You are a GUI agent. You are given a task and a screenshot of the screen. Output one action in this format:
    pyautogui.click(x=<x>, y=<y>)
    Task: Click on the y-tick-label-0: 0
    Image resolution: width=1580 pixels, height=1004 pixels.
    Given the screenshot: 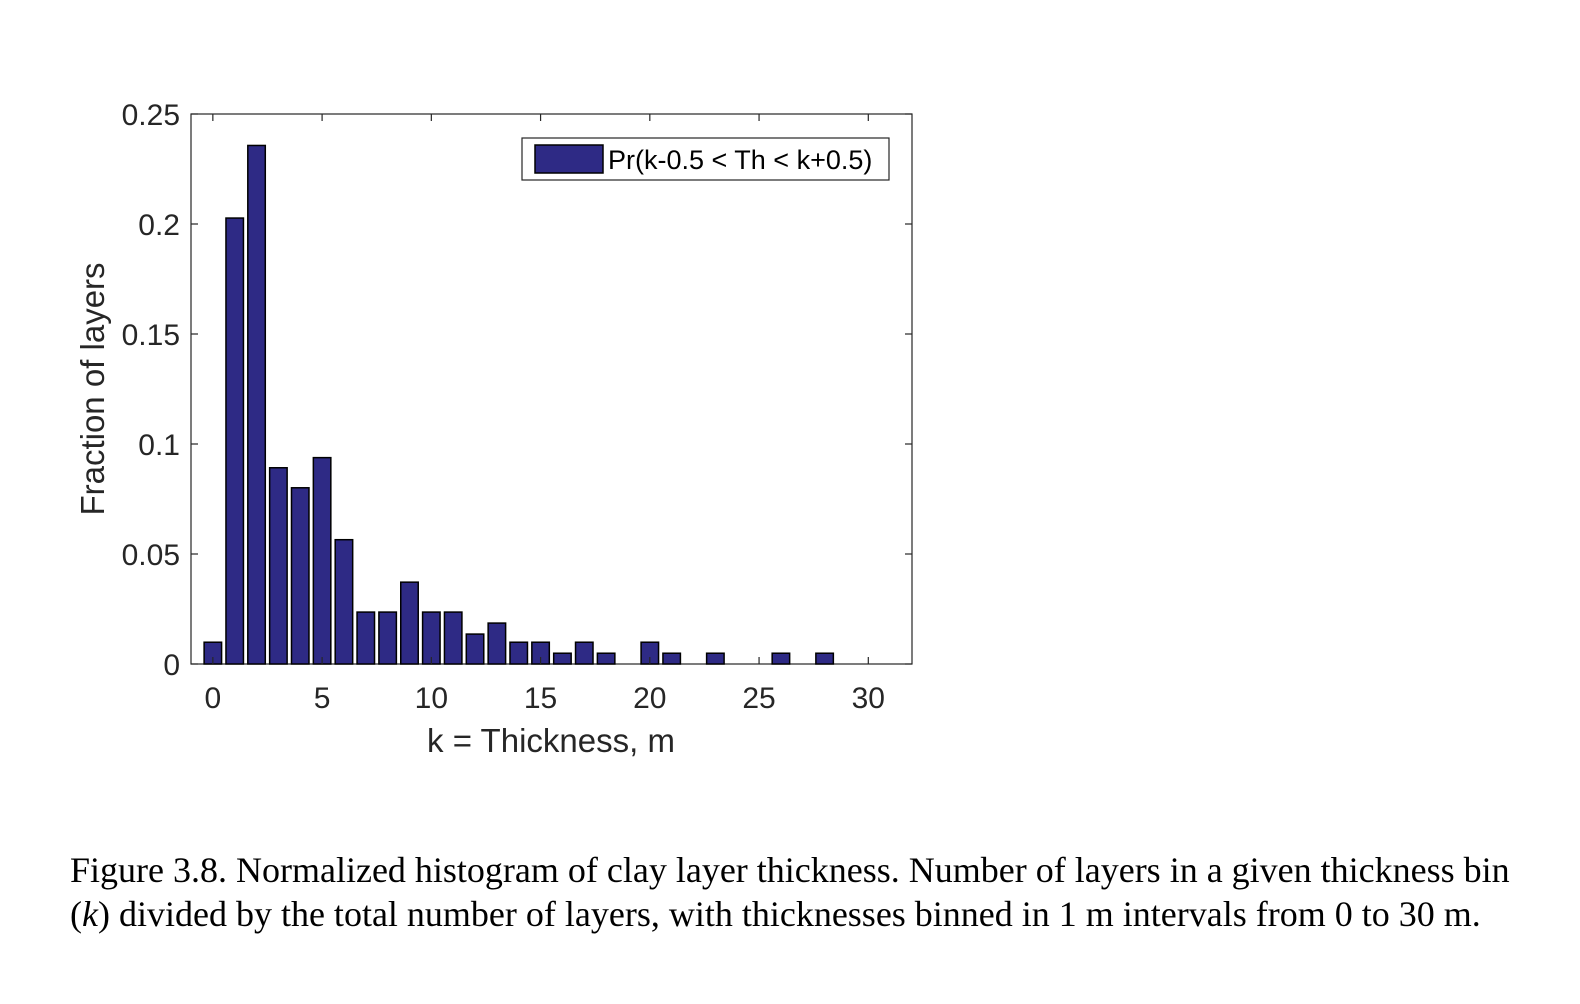 What is the action you would take?
    pyautogui.click(x=171, y=665)
    